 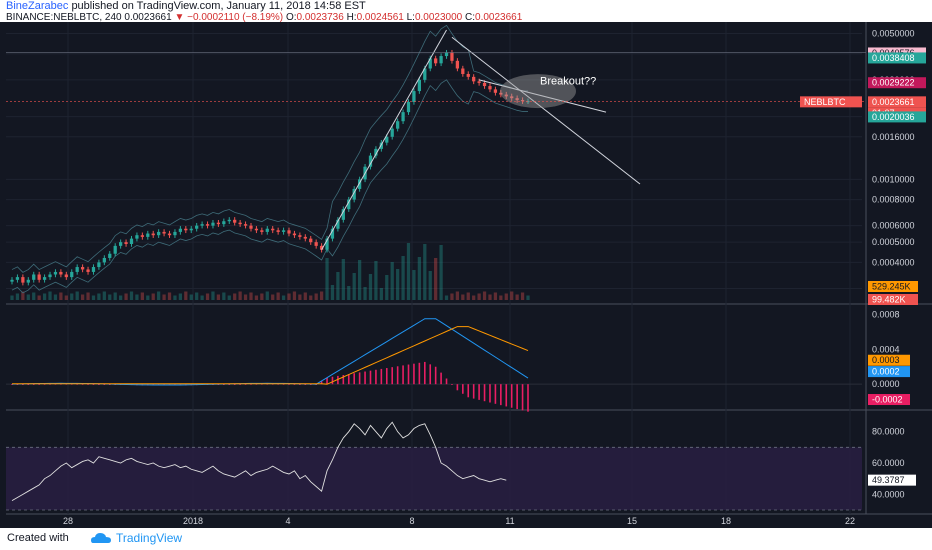 I want to click on close-label: C:, so click(x=470, y=17).